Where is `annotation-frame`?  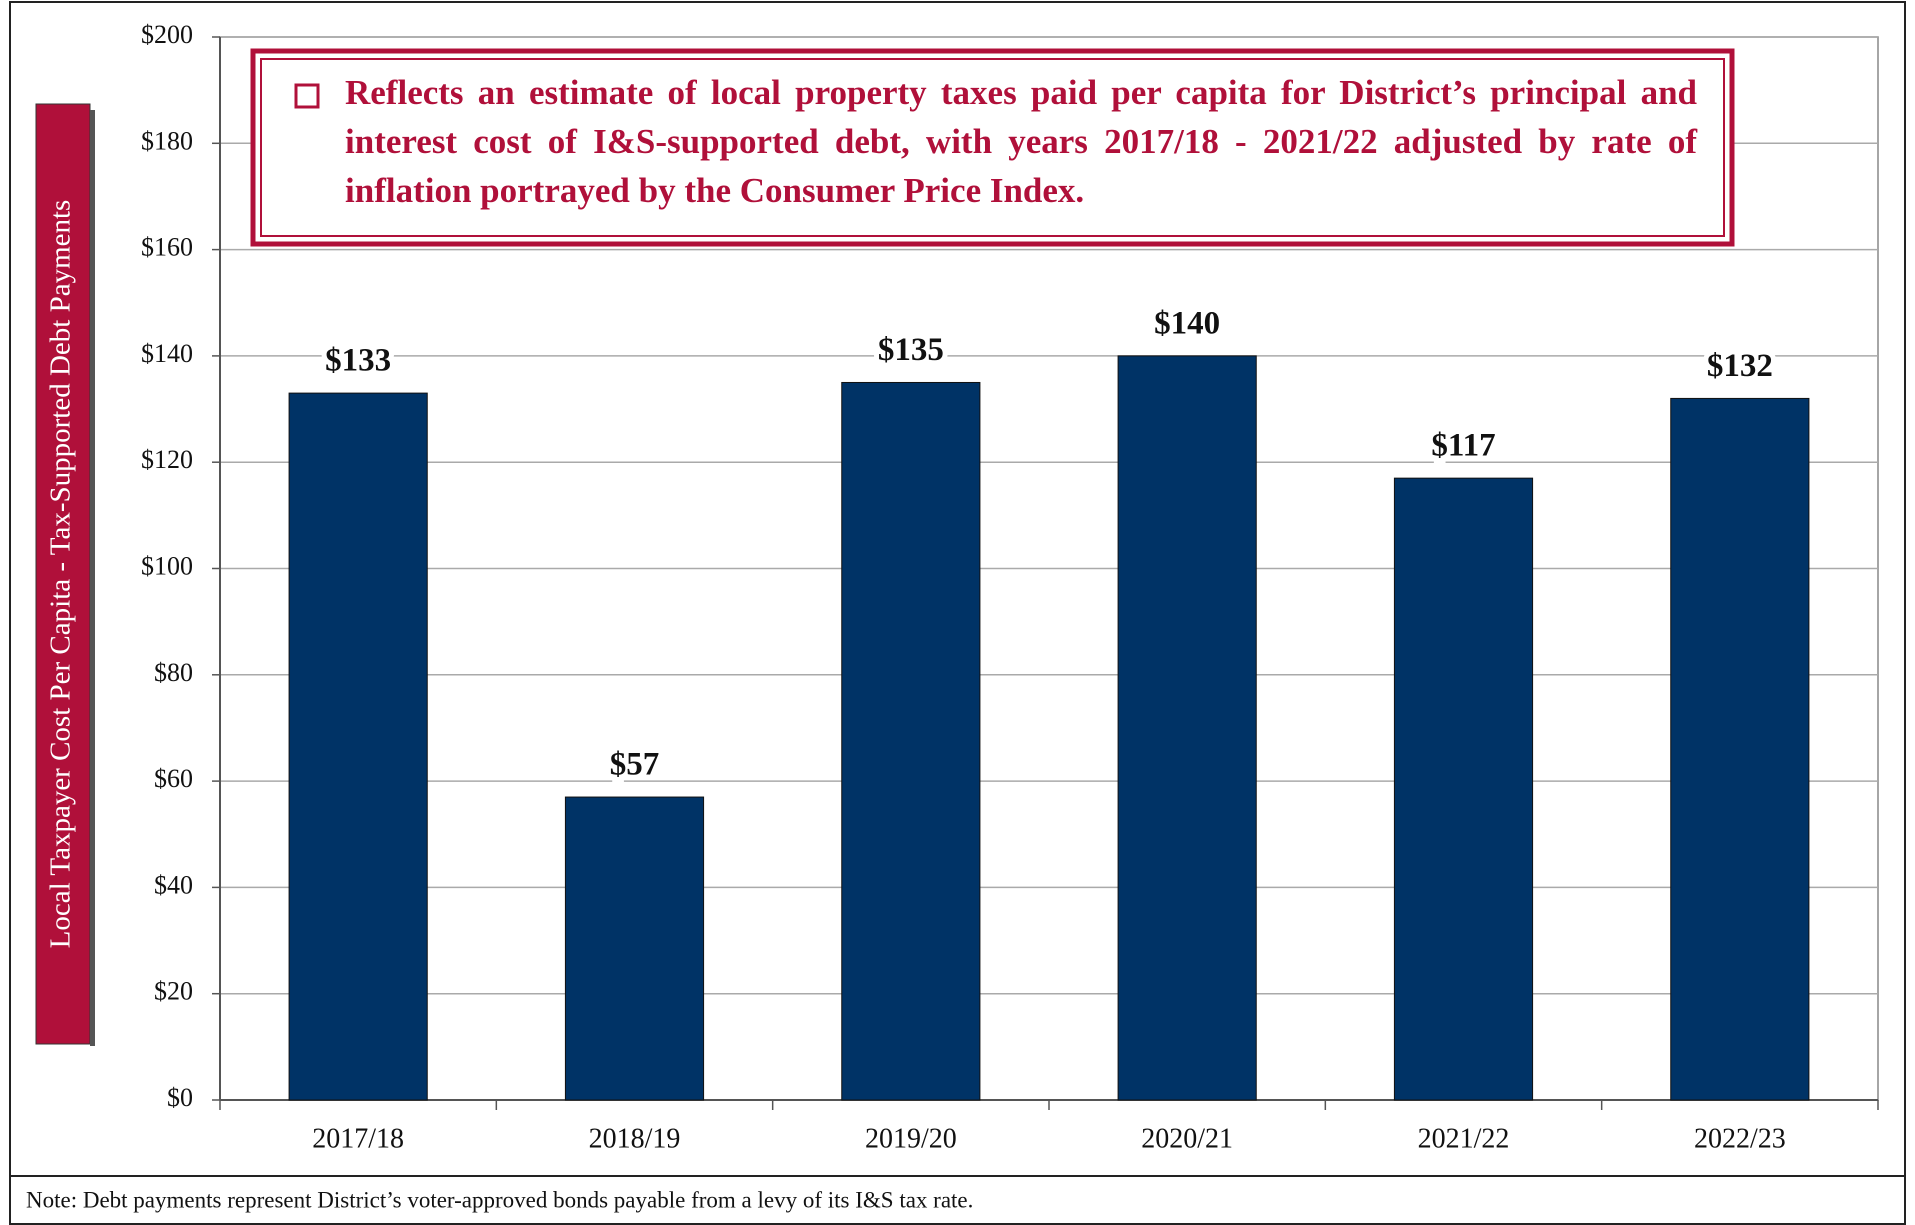
annotation-frame is located at coordinates (992, 147).